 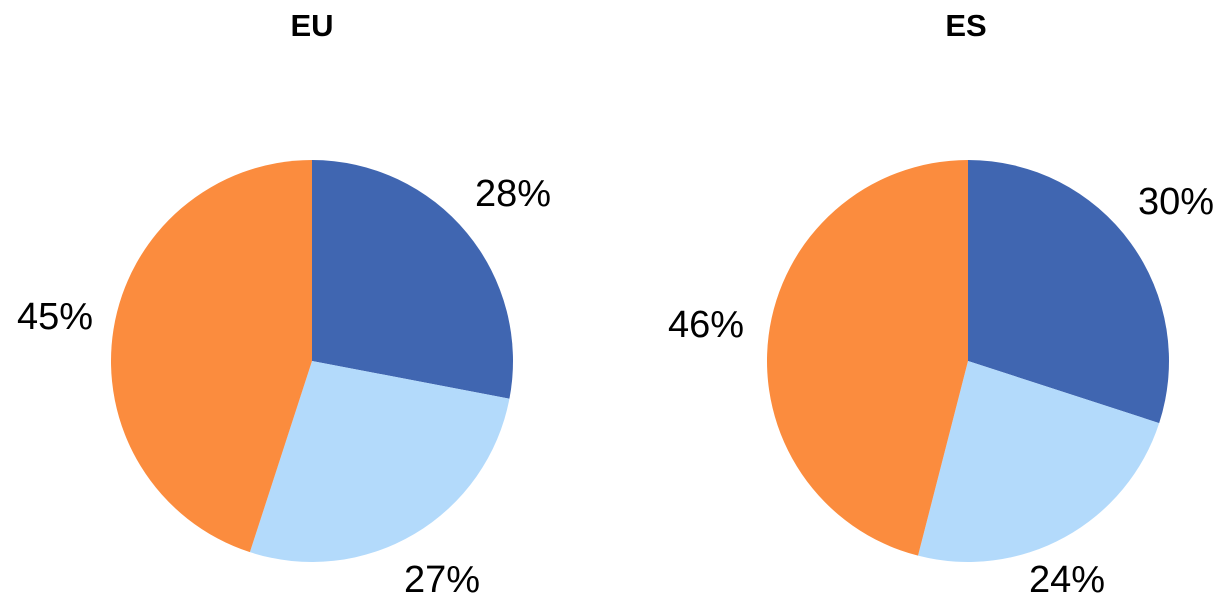 What do you see at coordinates (1176, 202) in the screenshot?
I see `slice-label-es-0: 30%` at bounding box center [1176, 202].